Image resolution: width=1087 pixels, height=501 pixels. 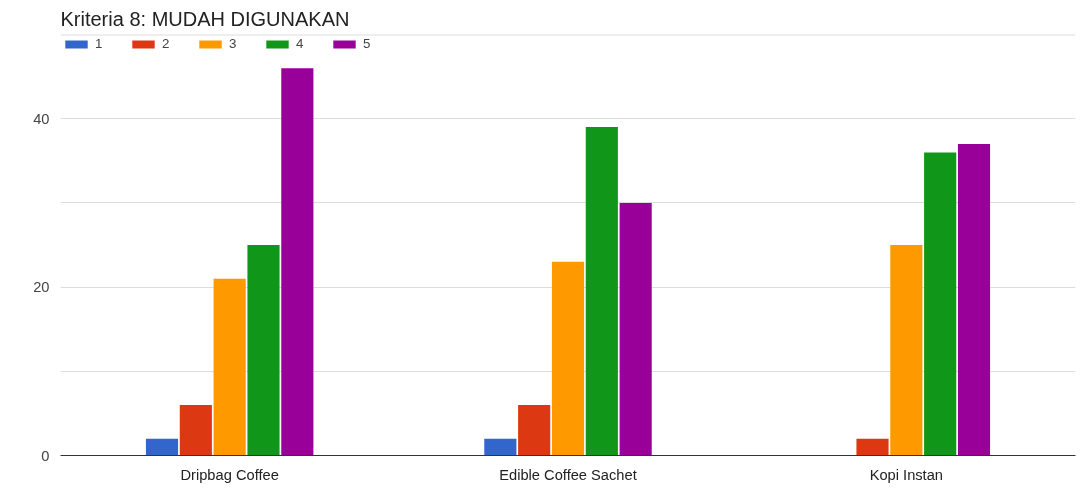 What do you see at coordinates (45, 455) in the screenshot?
I see `y-tick-label: 0` at bounding box center [45, 455].